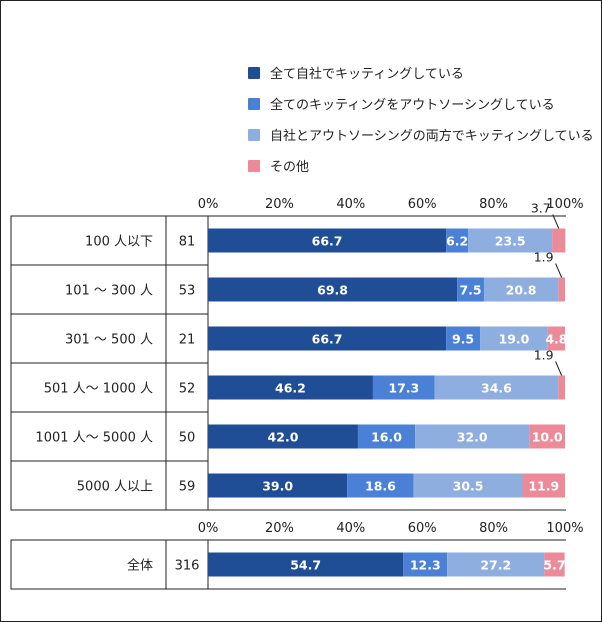 The height and width of the screenshot is (622, 602). I want to click on n-label: 21, so click(187, 340).